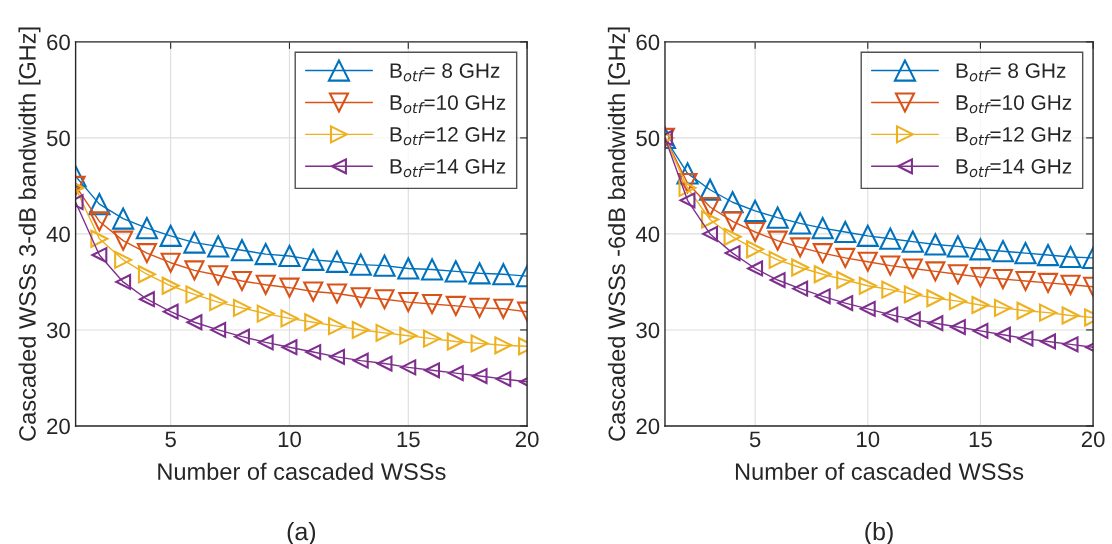  I want to click on legend-label: B$_{otf}$=10 GHz, so click(448, 104).